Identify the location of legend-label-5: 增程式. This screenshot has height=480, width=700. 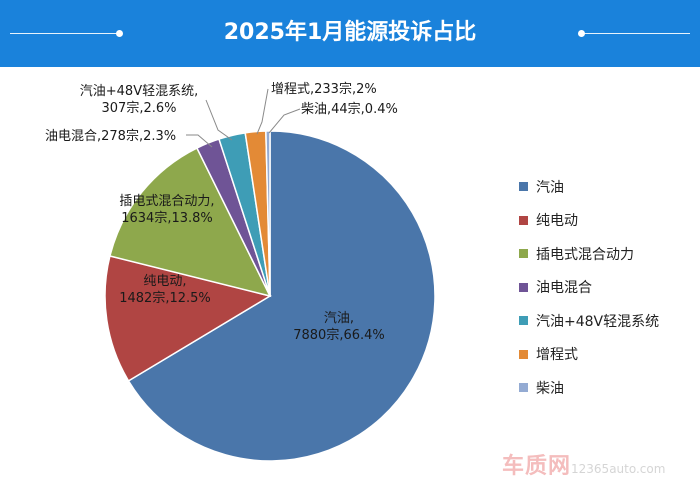
(557, 355).